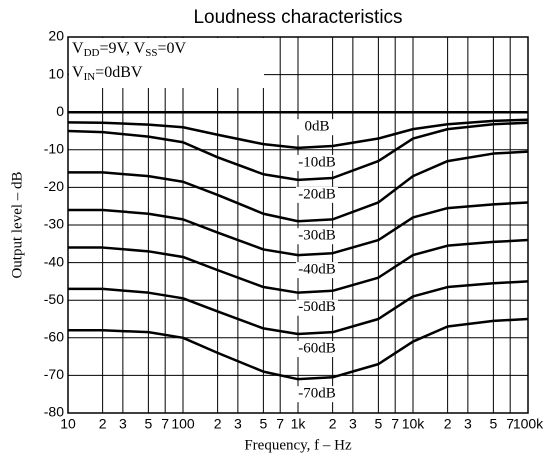 The height and width of the screenshot is (461, 558). Describe the element at coordinates (17, 224) in the screenshot. I see `y-axis-label: Output level – dB` at that location.